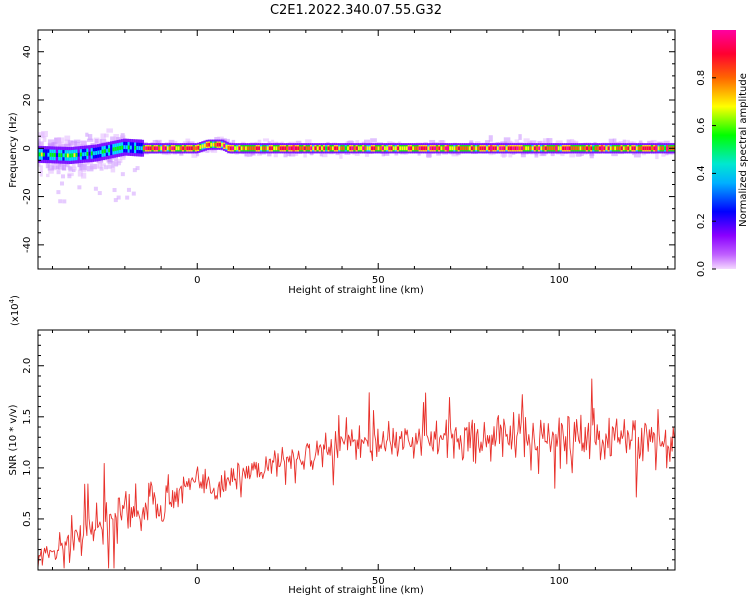 The width and height of the screenshot is (750, 600). What do you see at coordinates (701, 126) in the screenshot?
I see `colorbar-tick-label: 0.6` at bounding box center [701, 126].